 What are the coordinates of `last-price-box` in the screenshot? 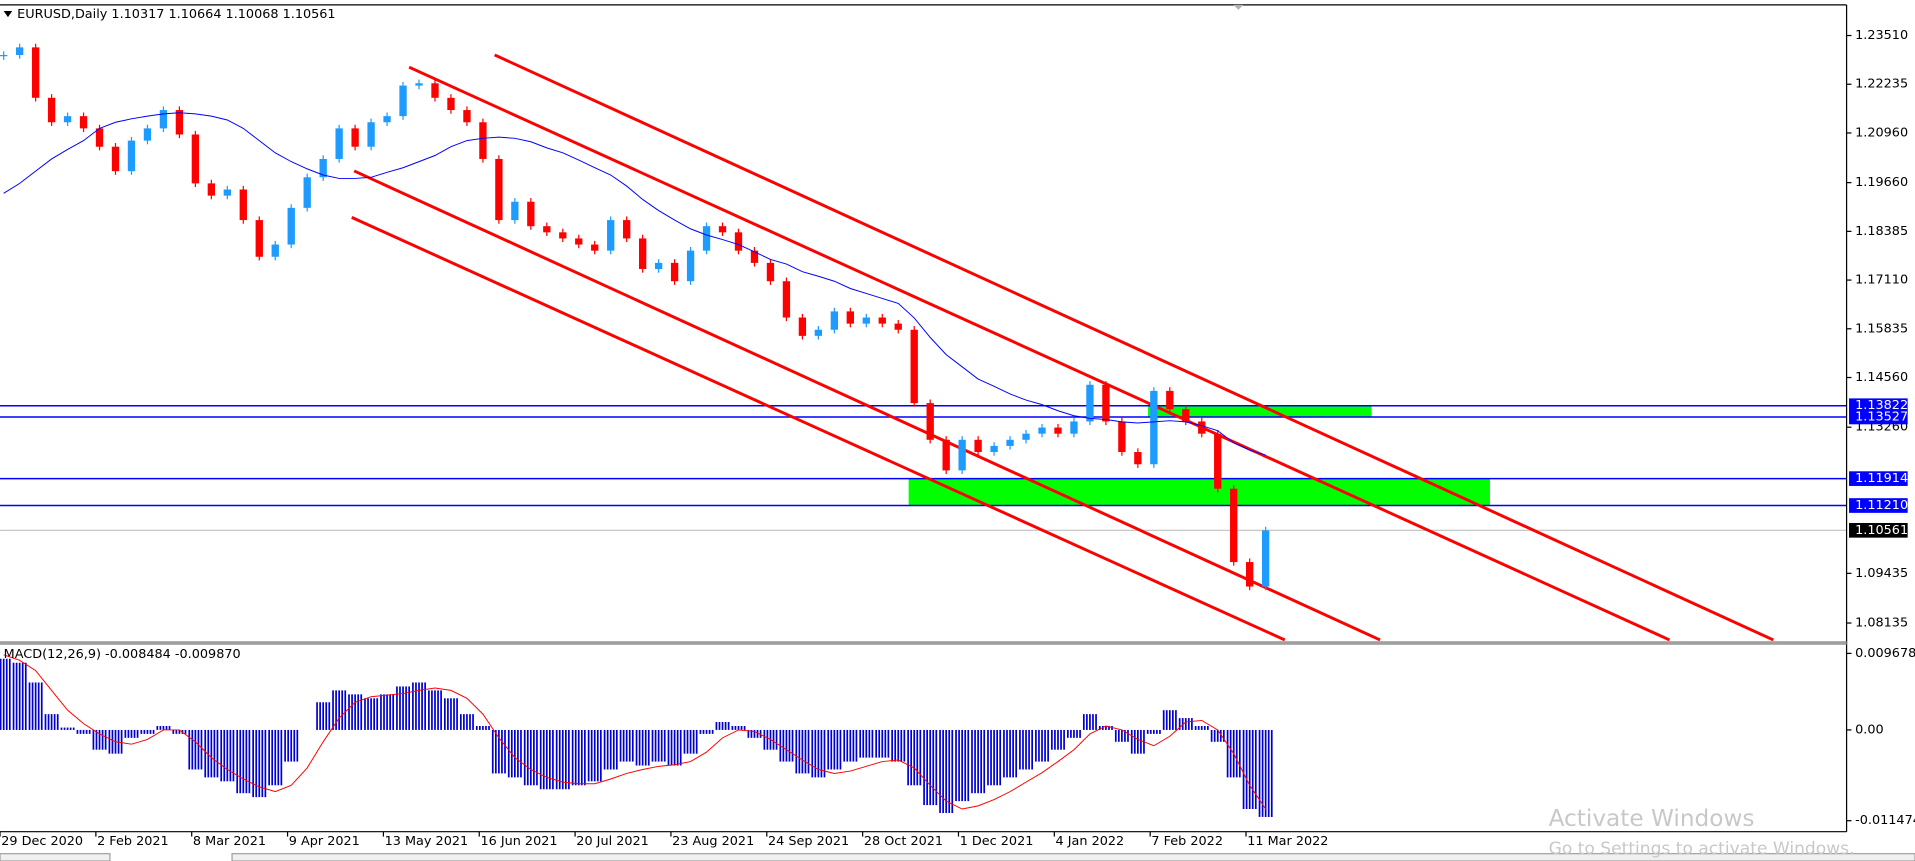 It's located at (1878, 530).